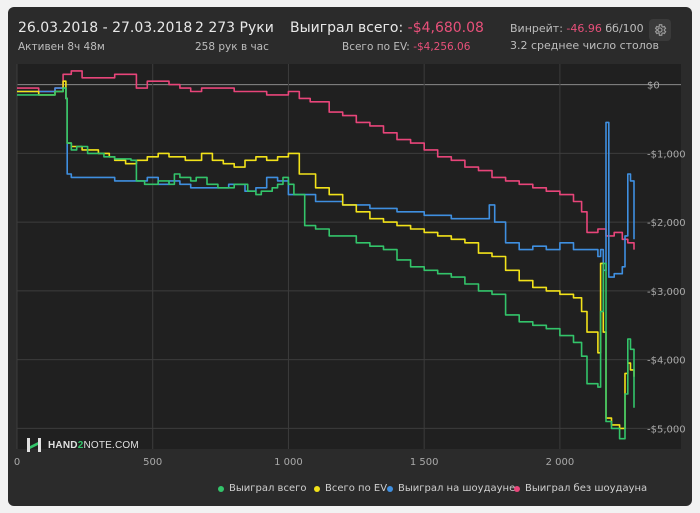 Image resolution: width=700 pixels, height=513 pixels. I want to click on x-ticks: 0 500 1 000 1 500 2 000, so click(294, 462).